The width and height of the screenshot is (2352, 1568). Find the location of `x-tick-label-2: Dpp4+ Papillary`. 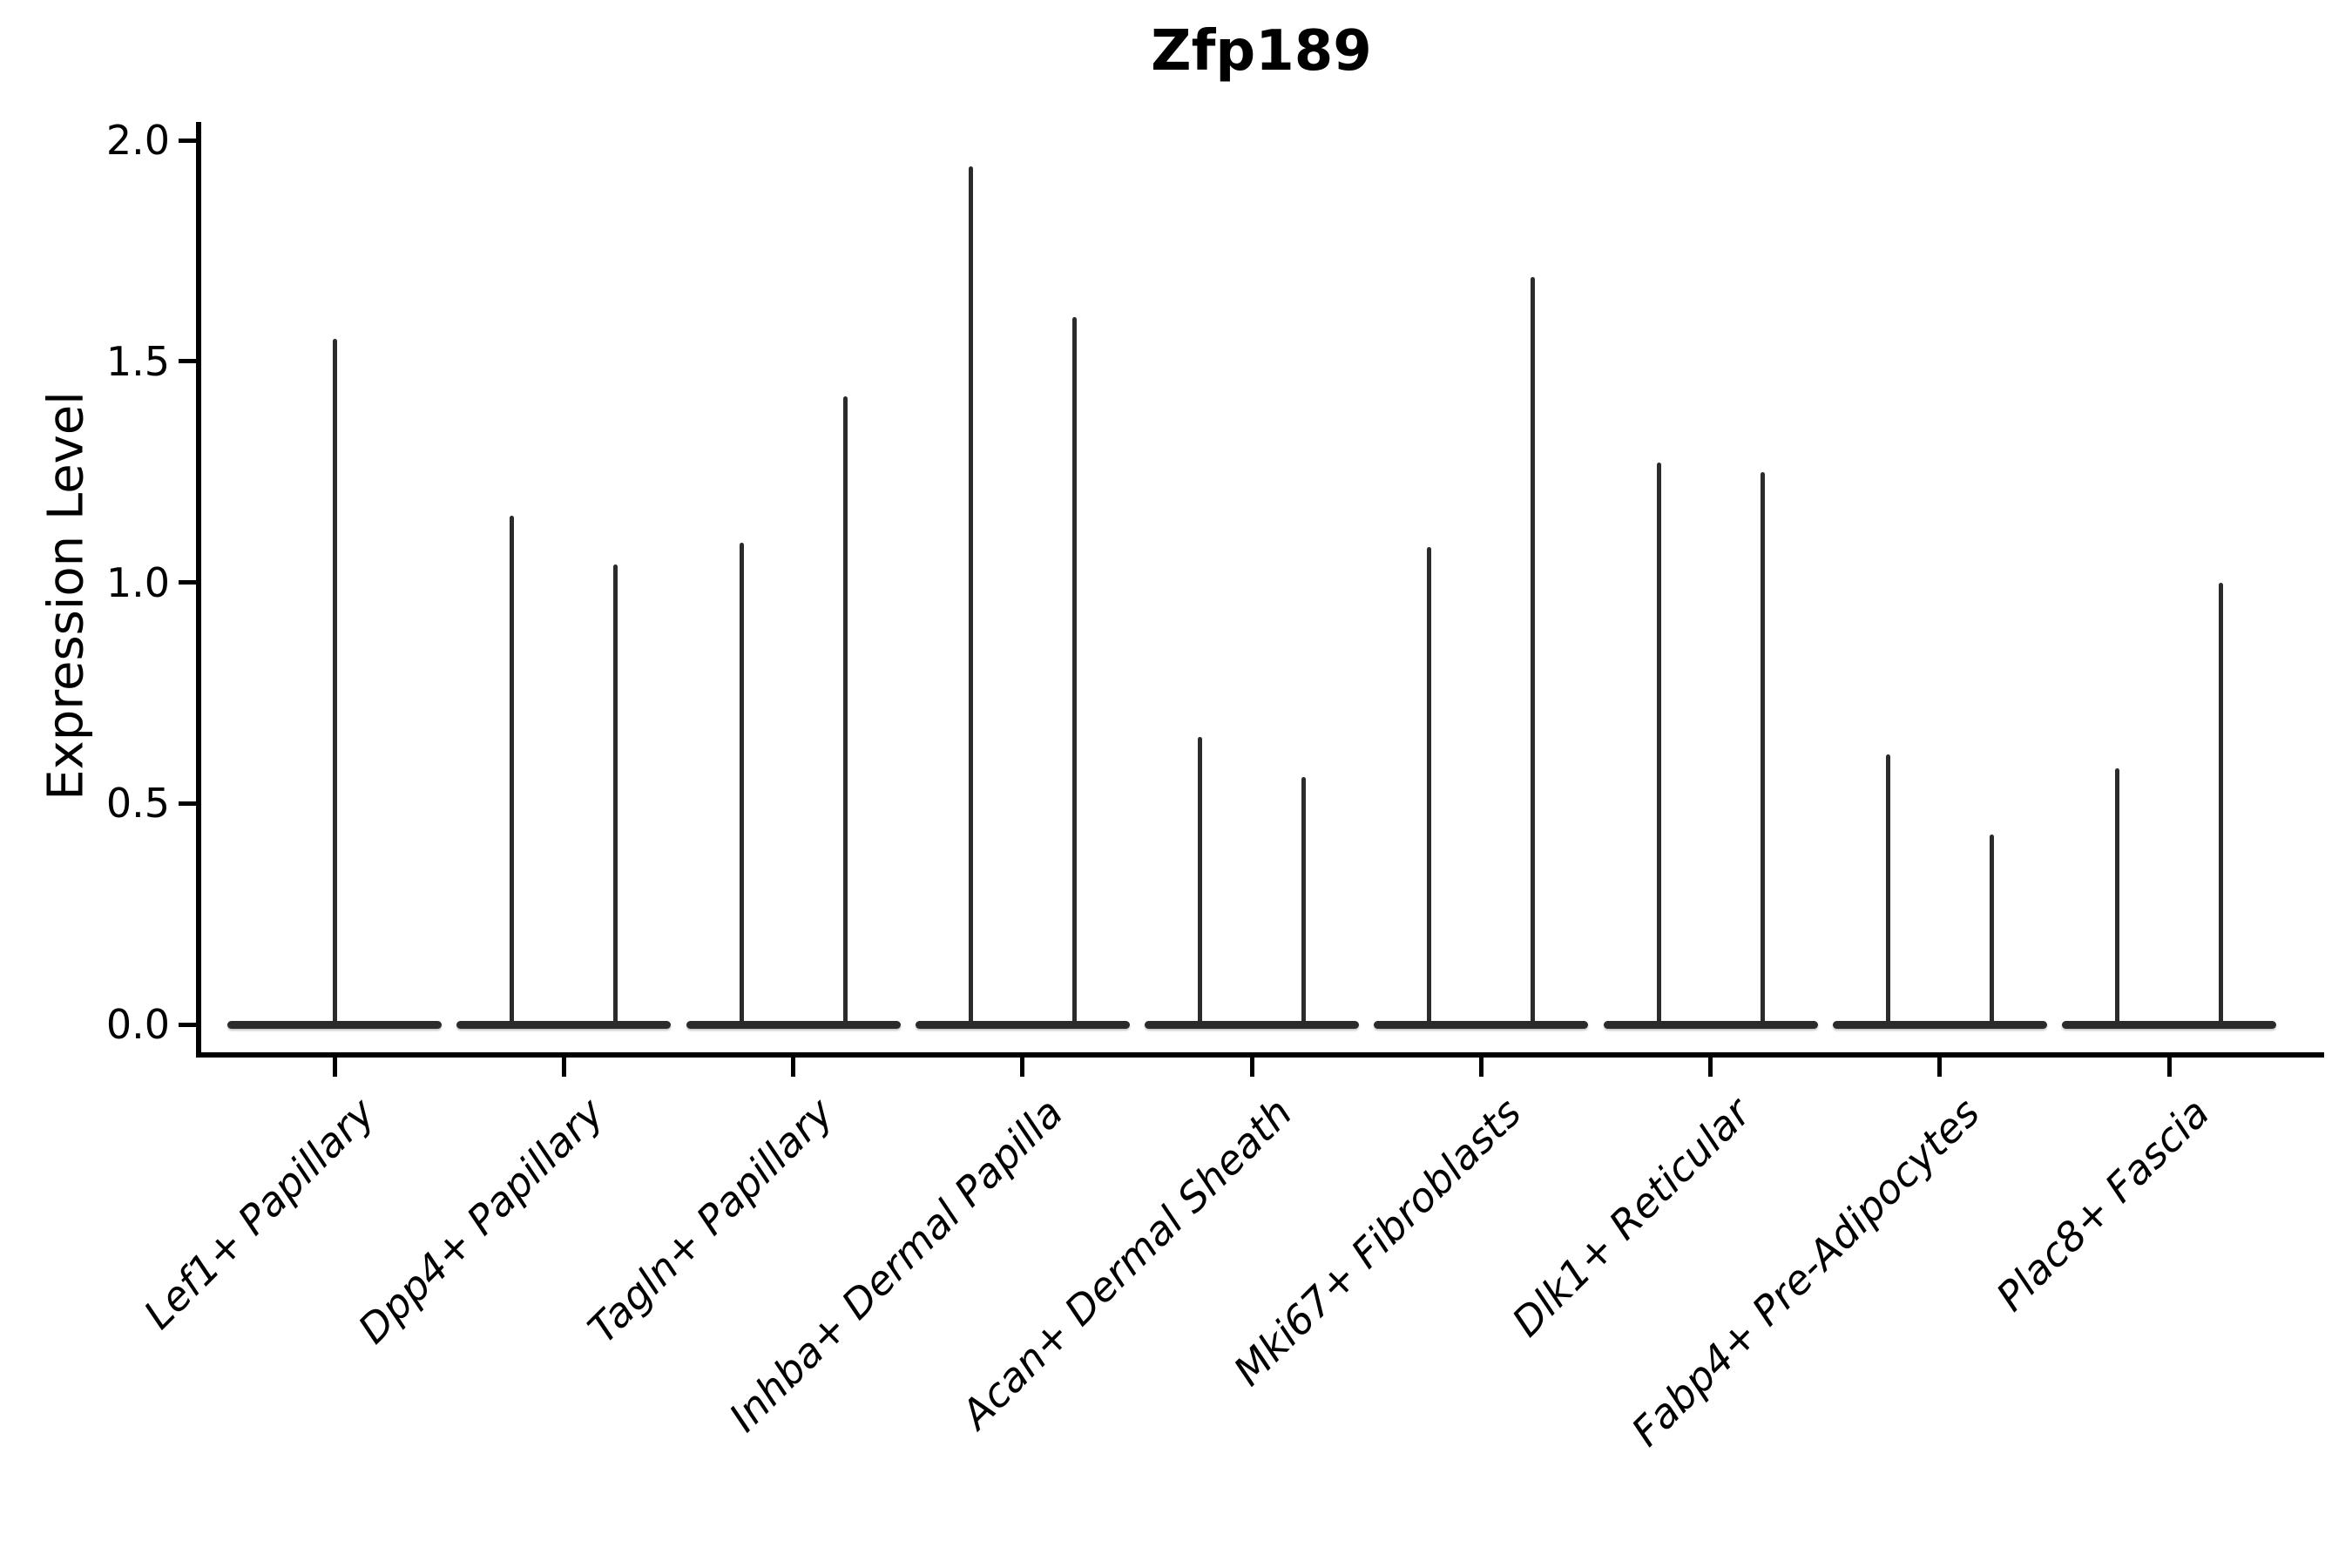

x-tick-label-2: Dpp4+ Papillary is located at coordinates (480, 1221).